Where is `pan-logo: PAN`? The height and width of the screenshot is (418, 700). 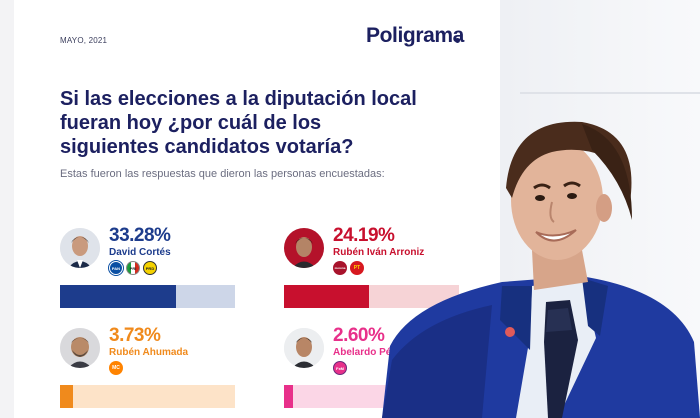
pan-logo: PAN is located at coordinates (116, 268).